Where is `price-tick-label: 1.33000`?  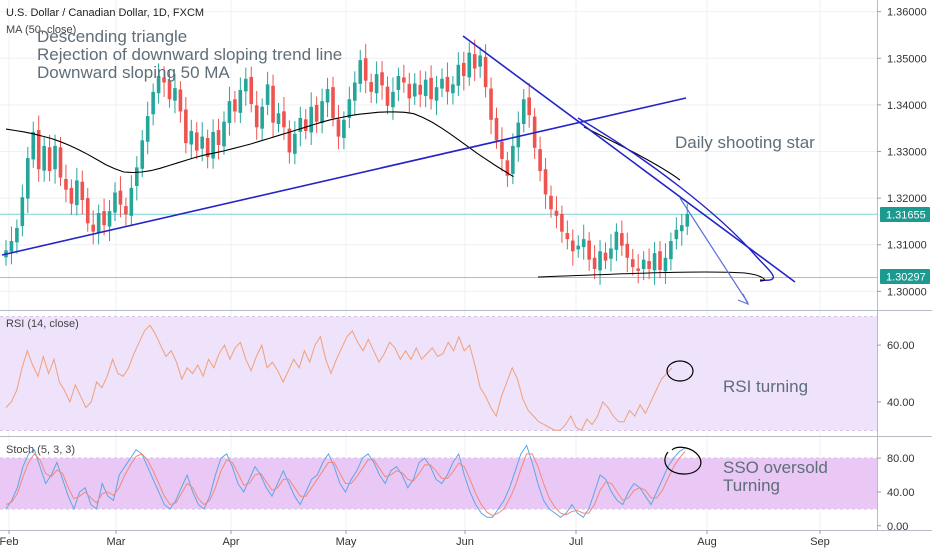
price-tick-label: 1.33000 is located at coordinates (907, 153).